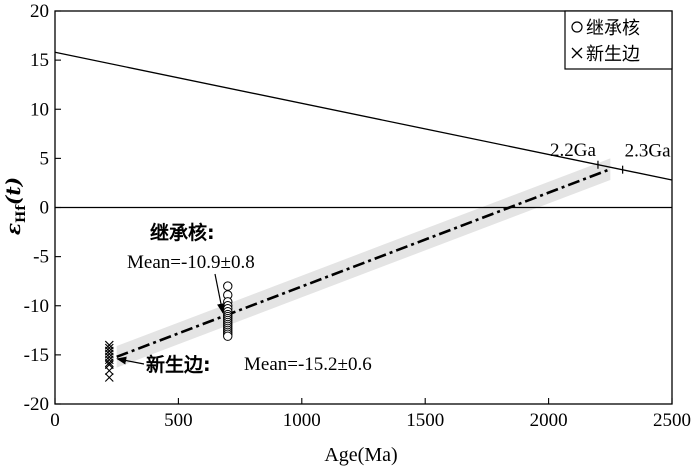  Describe the element at coordinates (577, 53) in the screenshot. I see `legend-cross-marker` at that location.